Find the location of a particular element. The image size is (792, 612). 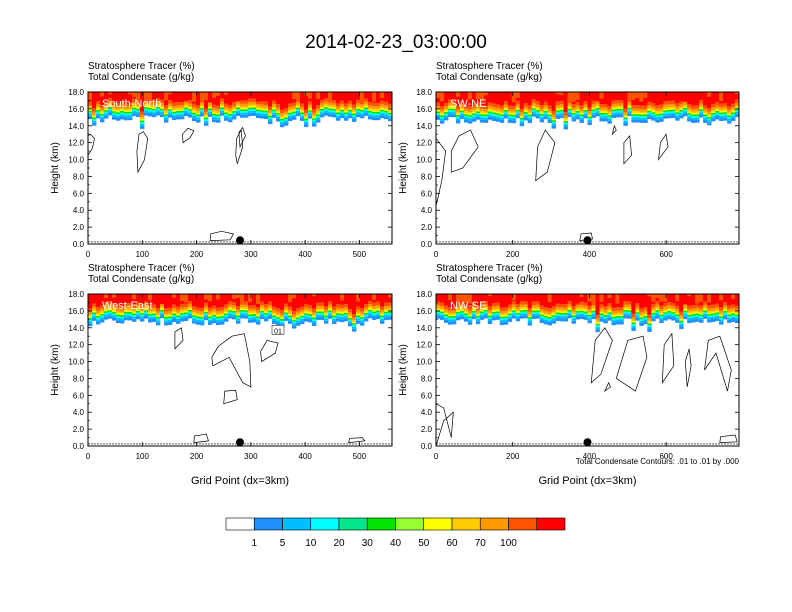

colorbar-label: 5 is located at coordinates (283, 543).